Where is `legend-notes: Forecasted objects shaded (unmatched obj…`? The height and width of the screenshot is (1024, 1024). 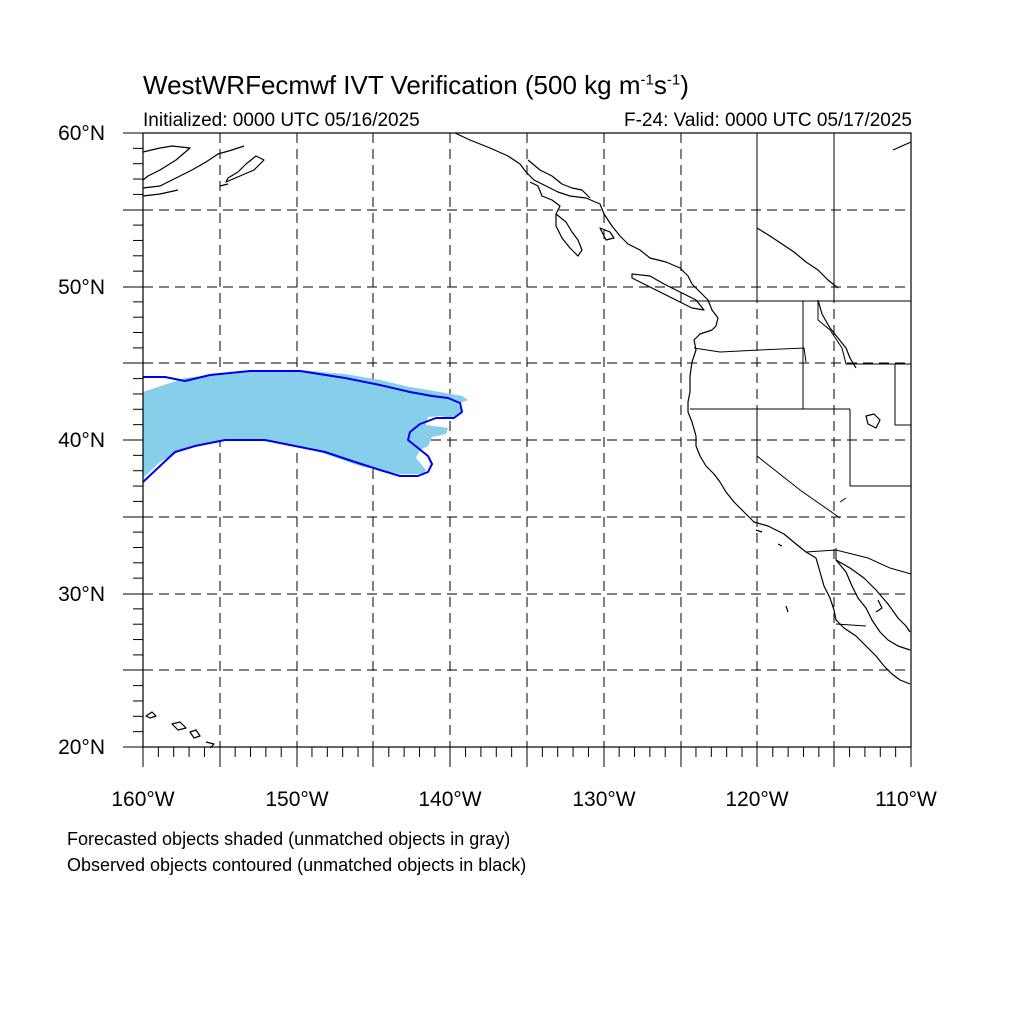 legend-notes: Forecasted objects shaded (unmatched obj… is located at coordinates (296, 852).